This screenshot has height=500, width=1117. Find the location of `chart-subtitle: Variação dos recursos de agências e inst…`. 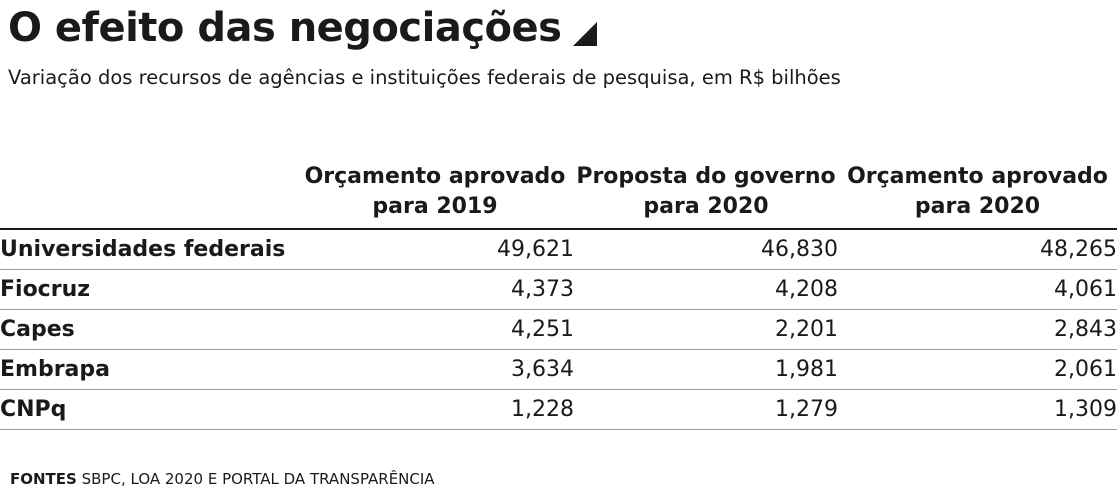

chart-subtitle: Variação dos recursos de agências e inst… is located at coordinates (424, 77).